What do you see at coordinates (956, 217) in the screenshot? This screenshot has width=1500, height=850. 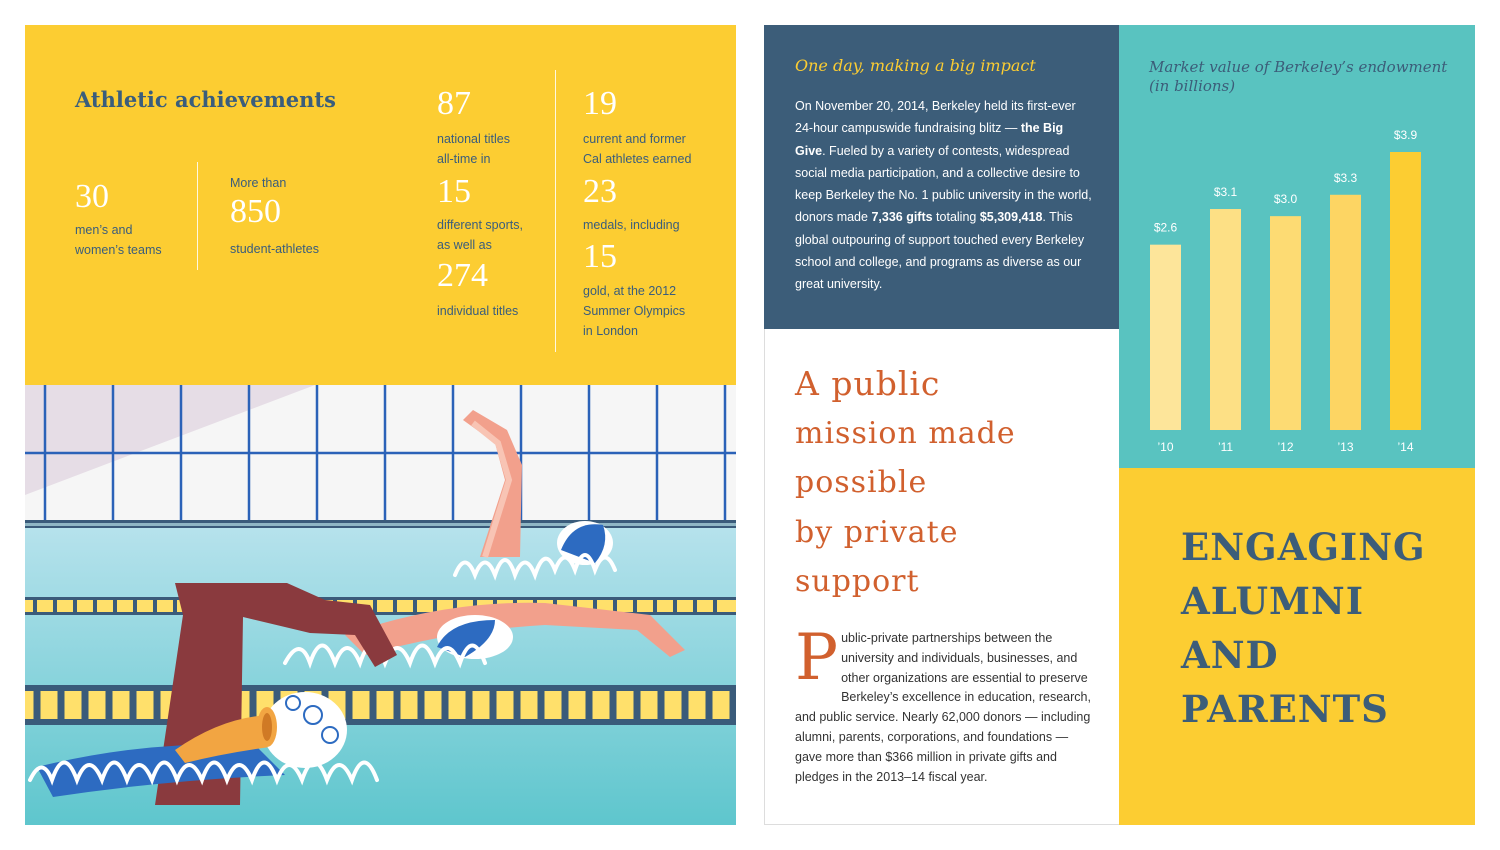 I see `impact-text: totaling` at bounding box center [956, 217].